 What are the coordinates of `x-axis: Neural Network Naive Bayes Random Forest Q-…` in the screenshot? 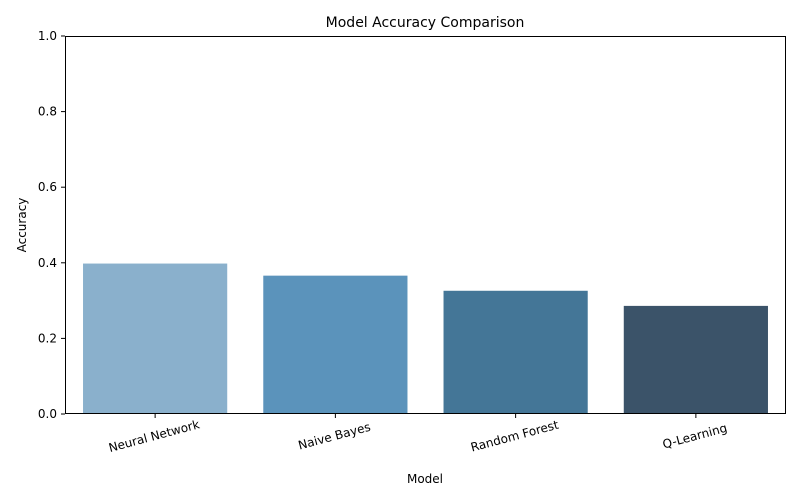 It's located at (418, 434).